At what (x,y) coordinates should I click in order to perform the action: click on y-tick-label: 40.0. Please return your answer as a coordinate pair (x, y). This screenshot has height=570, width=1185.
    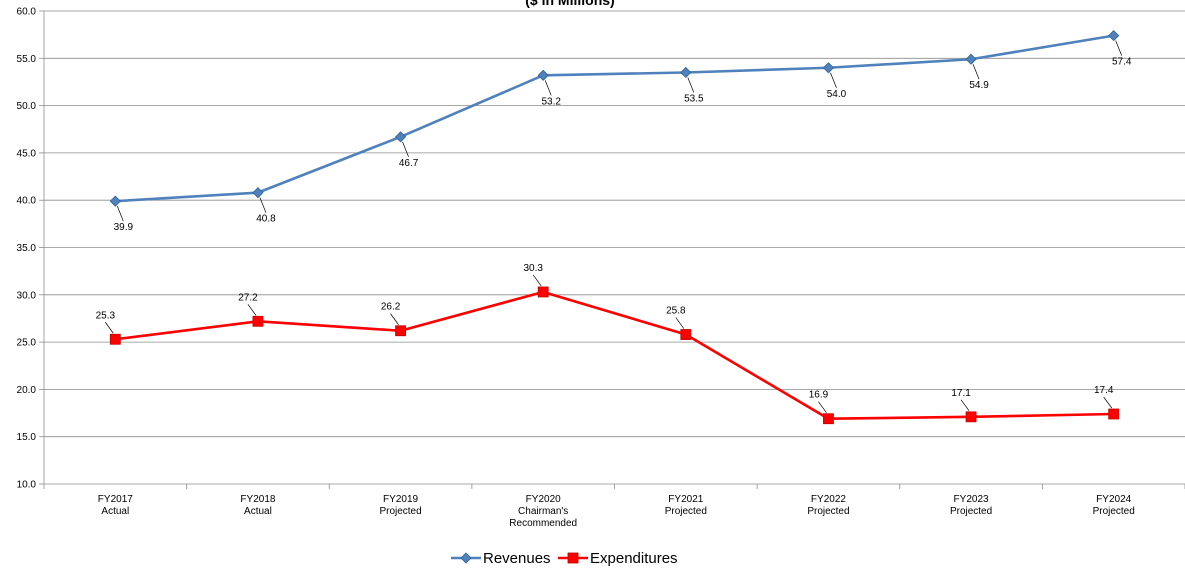
    Looking at the image, I should click on (27, 201).